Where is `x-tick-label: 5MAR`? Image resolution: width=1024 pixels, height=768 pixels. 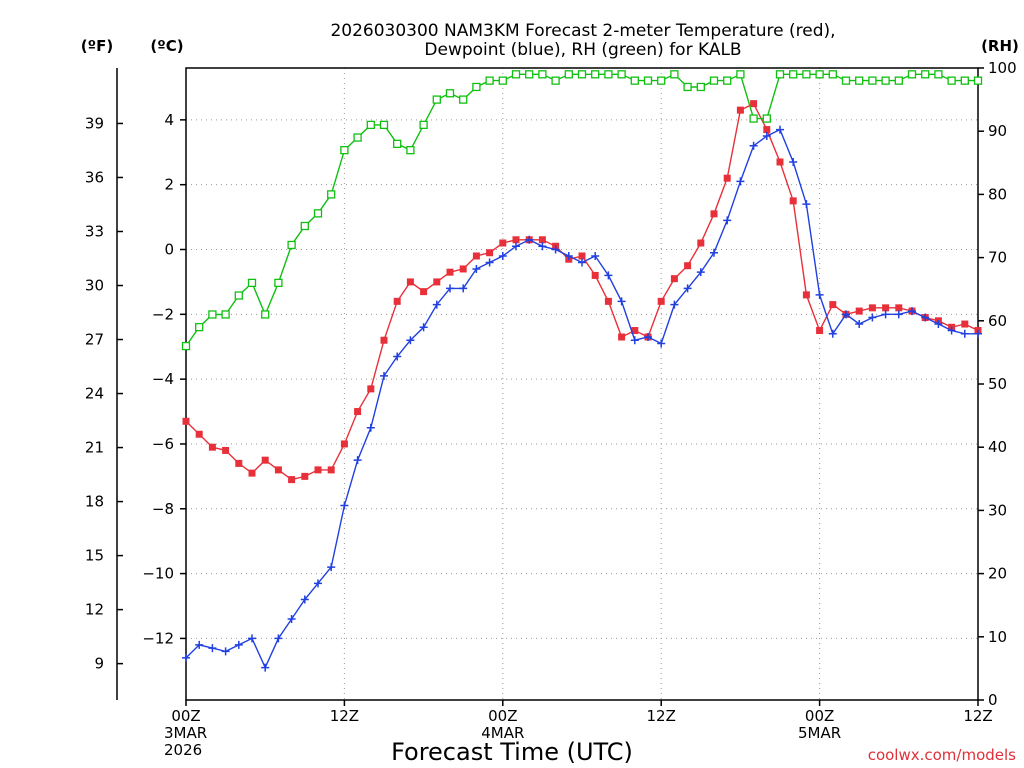 x-tick-label: 5MAR is located at coordinates (819, 733).